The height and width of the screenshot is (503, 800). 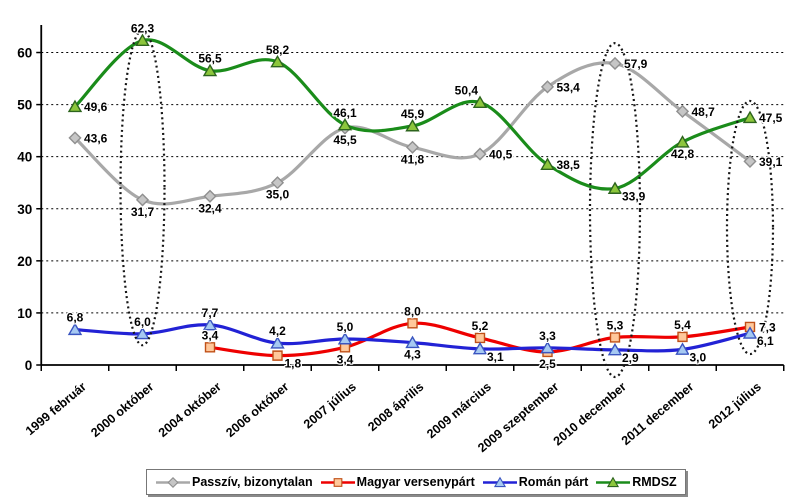 I want to click on data-label: 5,4, so click(x=682, y=325).